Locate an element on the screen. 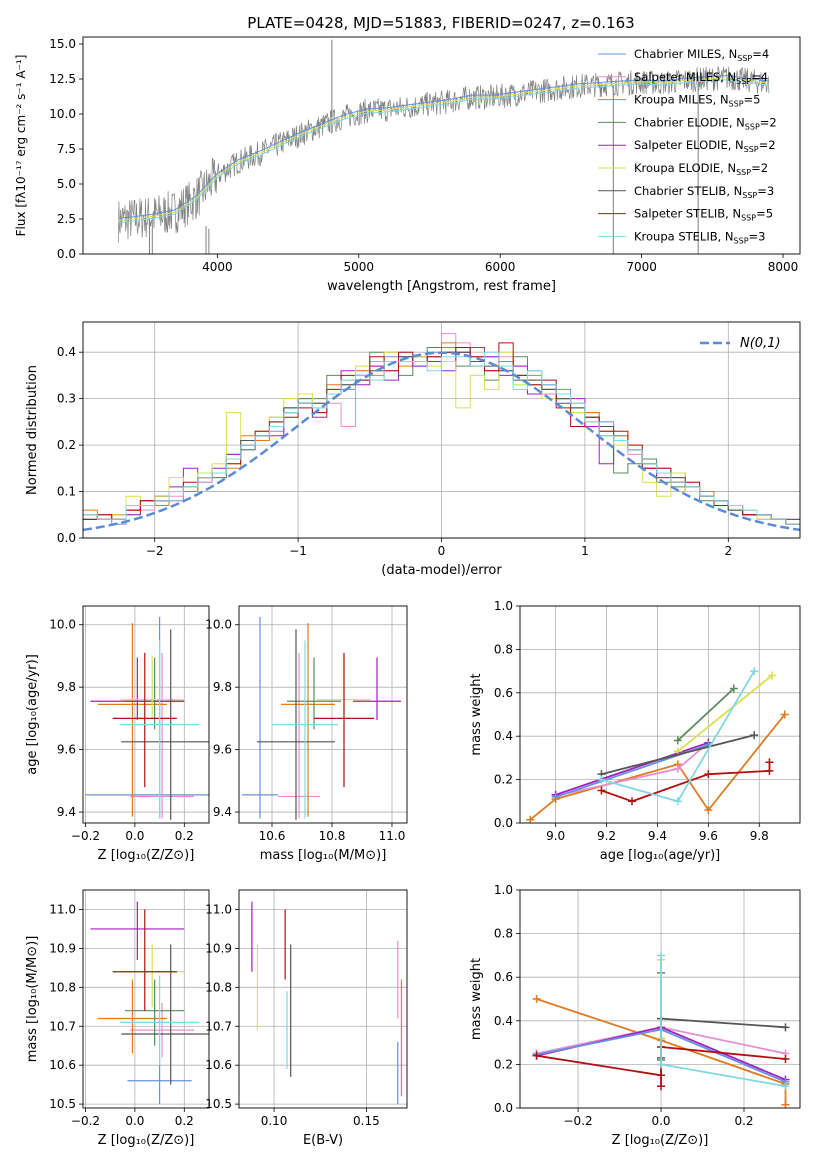 The height and width of the screenshot is (1170, 819). legend-label-main: Chabrier ELODIE, N is located at coordinates (689, 122).